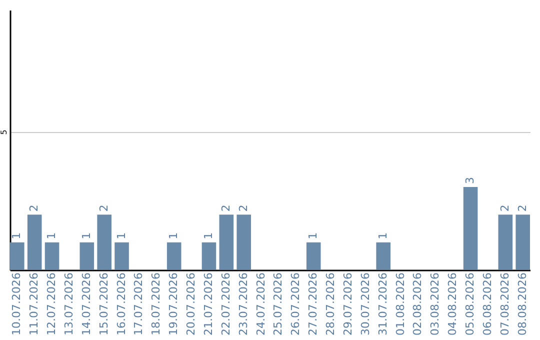  Describe the element at coordinates (313, 304) in the screenshot. I see `x-tick-label: 27.07.2026` at that location.